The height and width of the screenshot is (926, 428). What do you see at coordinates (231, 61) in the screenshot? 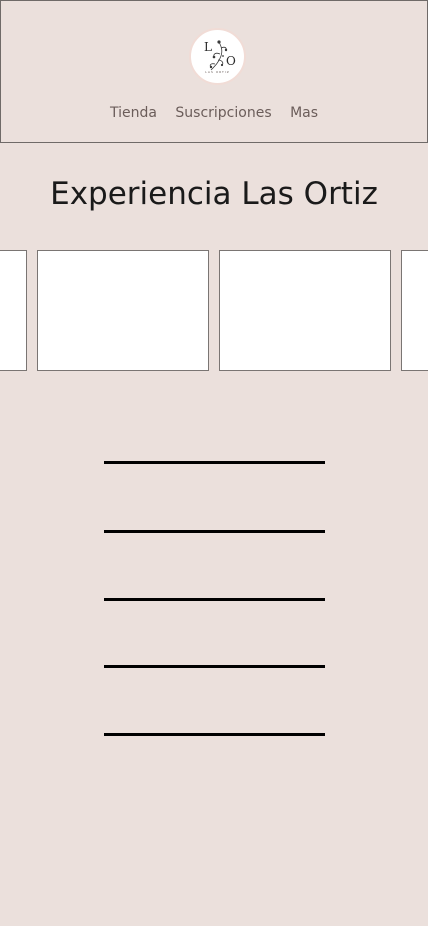
I see `logo-letter-o: O` at bounding box center [231, 61].